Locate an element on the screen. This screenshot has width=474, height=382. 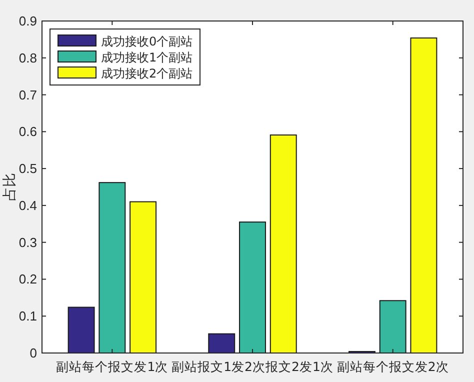
y-tick-label: 0.1 is located at coordinates (27, 316).